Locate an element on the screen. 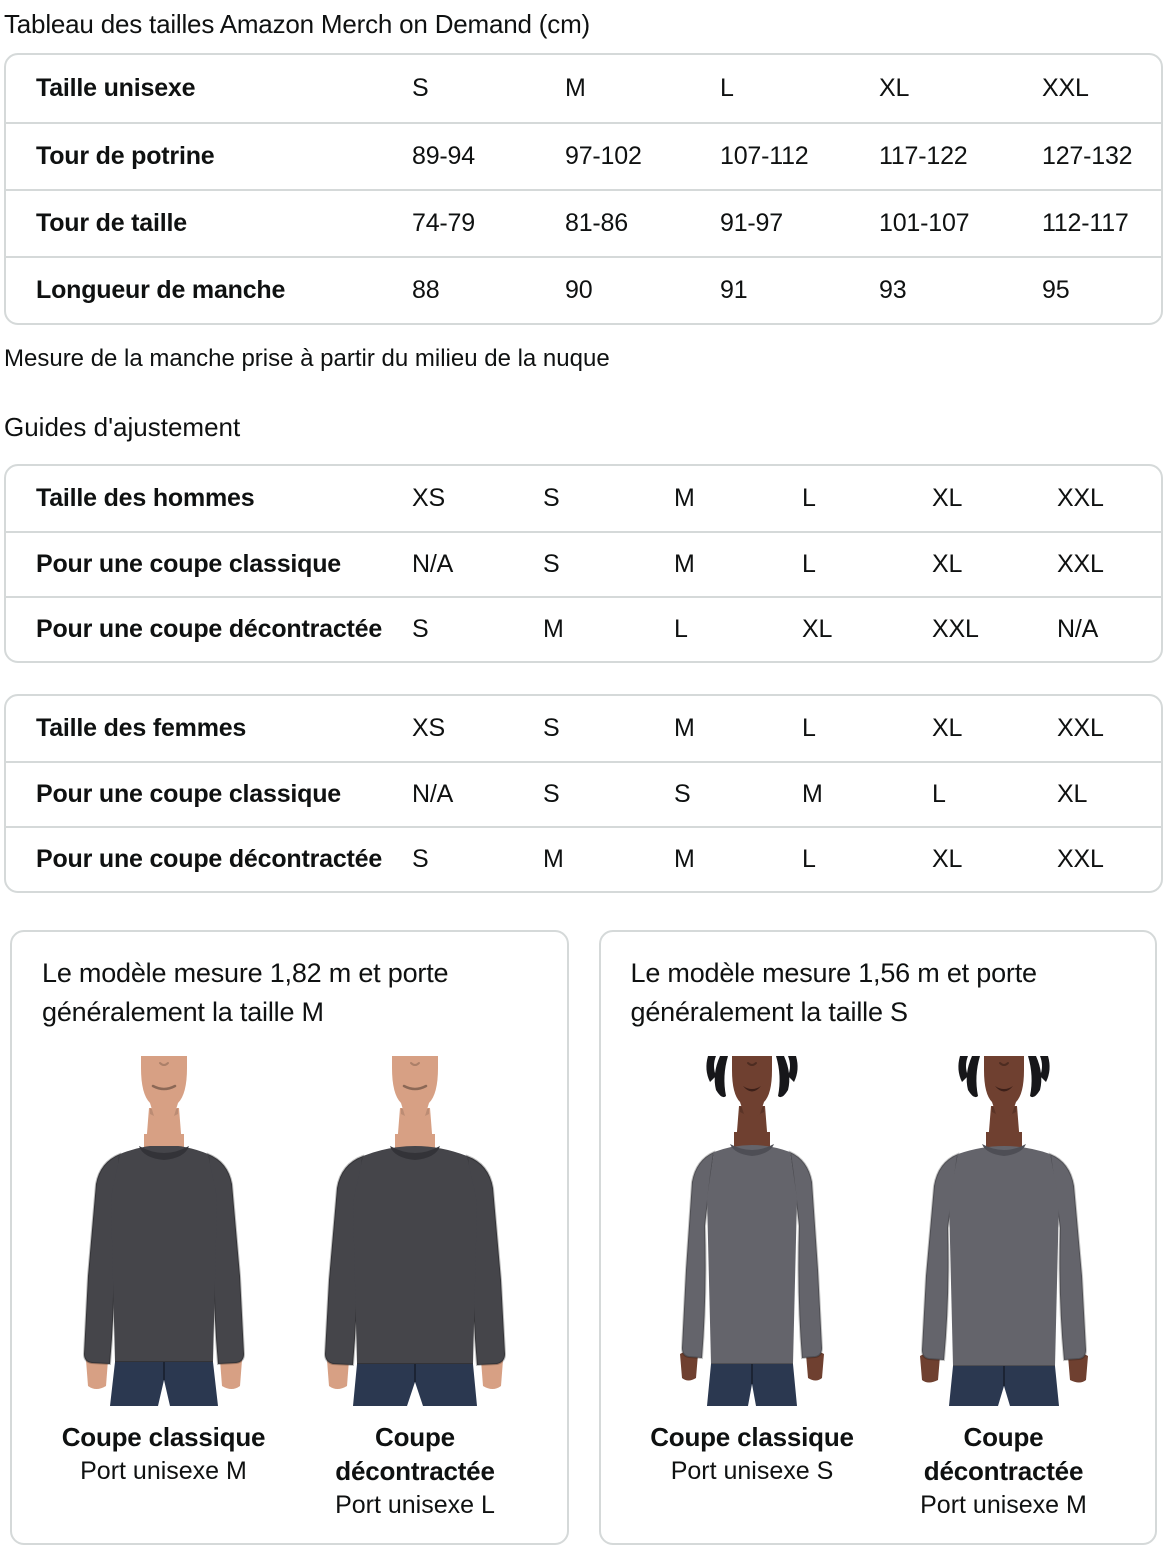  table-row: Taille des hommes XS S M L XL XXL is located at coordinates (583, 498).